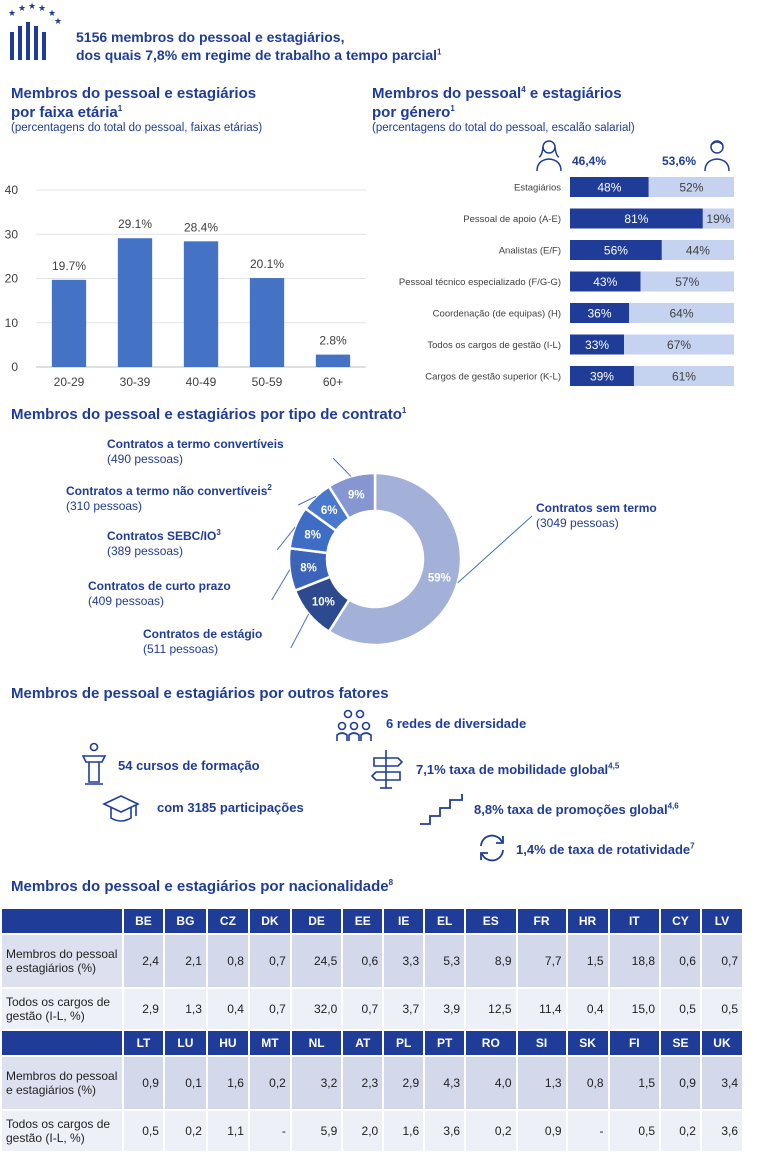  Describe the element at coordinates (605, 849) in the screenshot. I see `turnover-stat: 1,4% de taxa de rotatividade7` at that location.